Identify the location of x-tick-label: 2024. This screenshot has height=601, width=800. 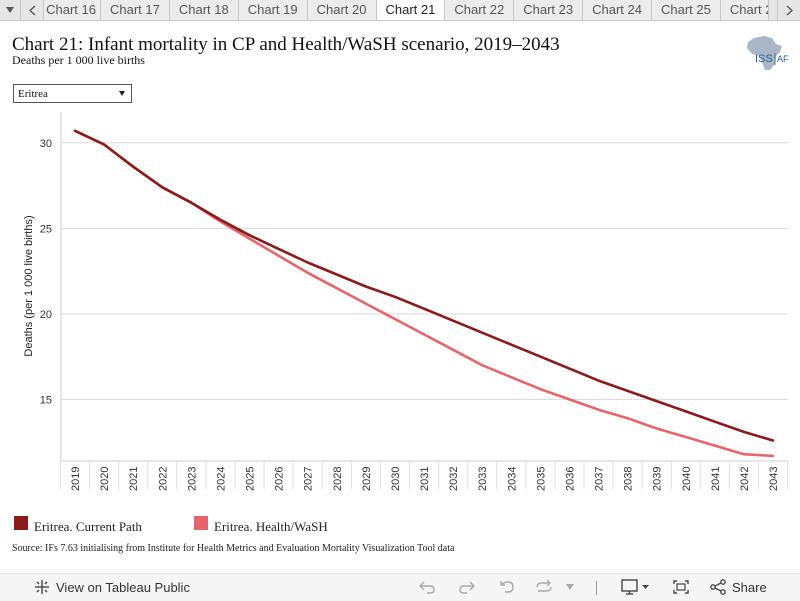
(221, 479).